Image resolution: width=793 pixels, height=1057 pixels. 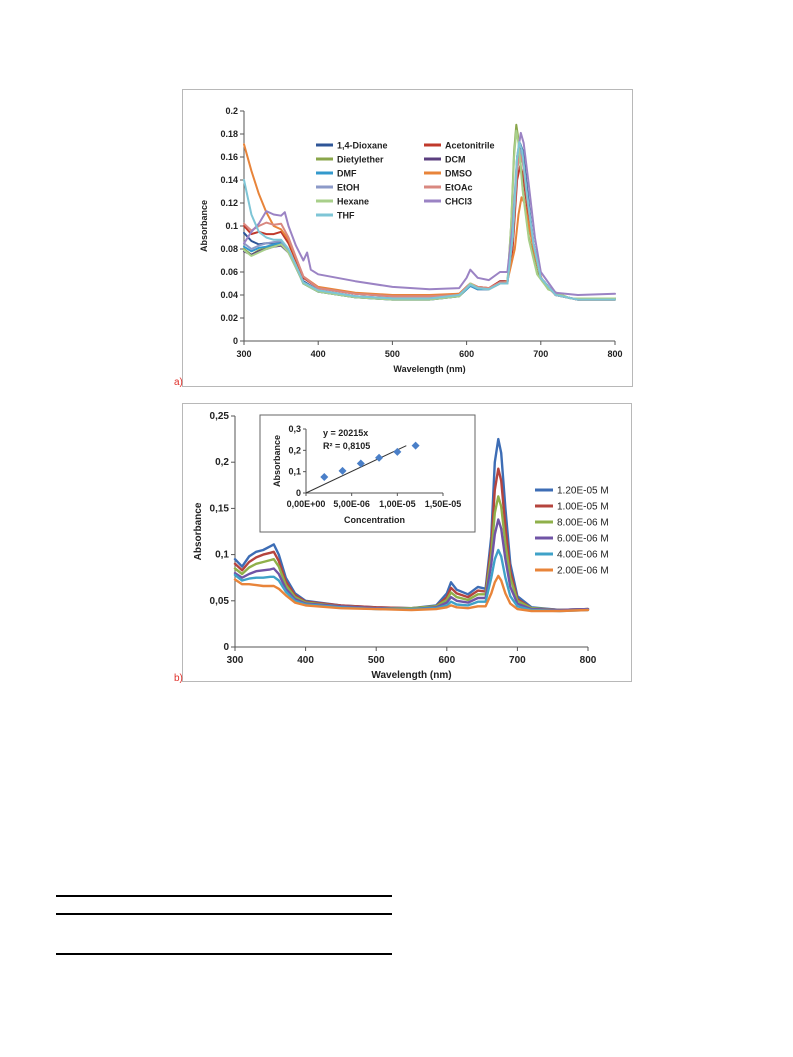 I want to click on inset-x-tick-label: 5,00E-06, so click(x=351, y=504).